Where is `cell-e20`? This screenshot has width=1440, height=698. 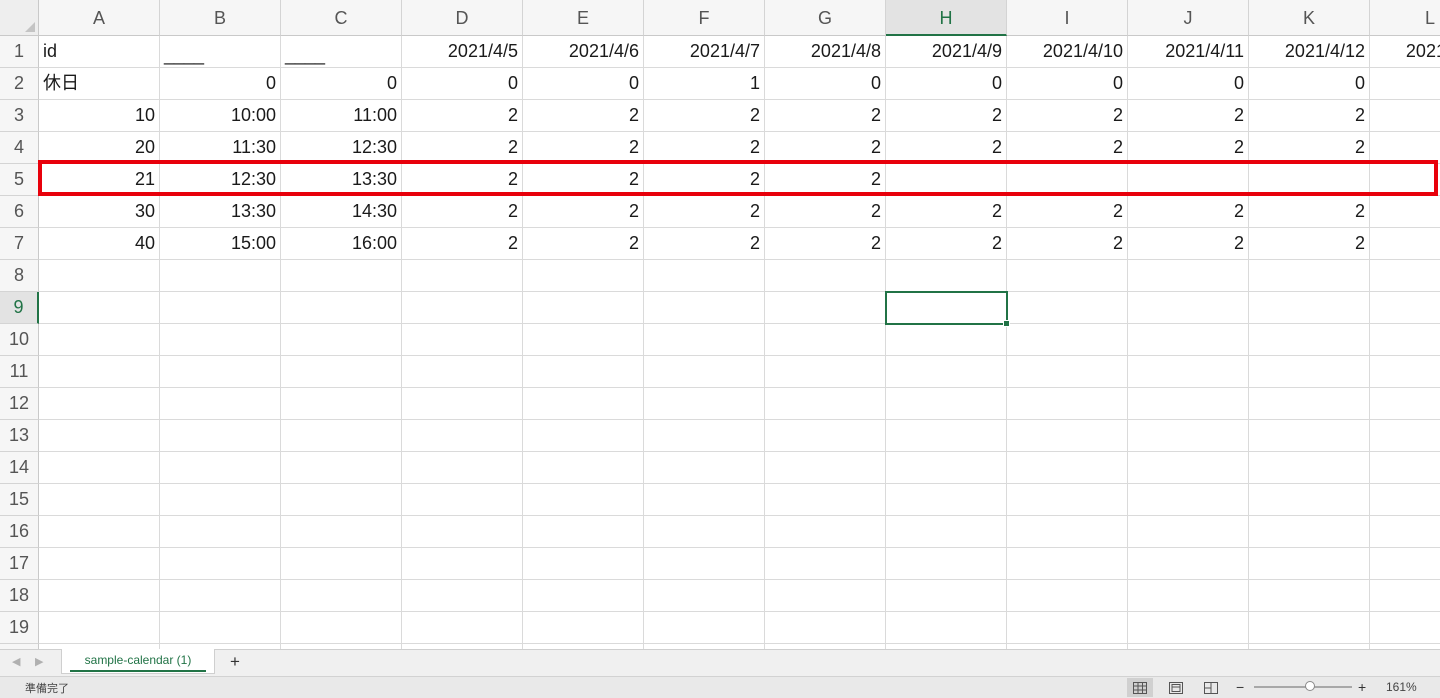
cell-e20 is located at coordinates (583, 646).